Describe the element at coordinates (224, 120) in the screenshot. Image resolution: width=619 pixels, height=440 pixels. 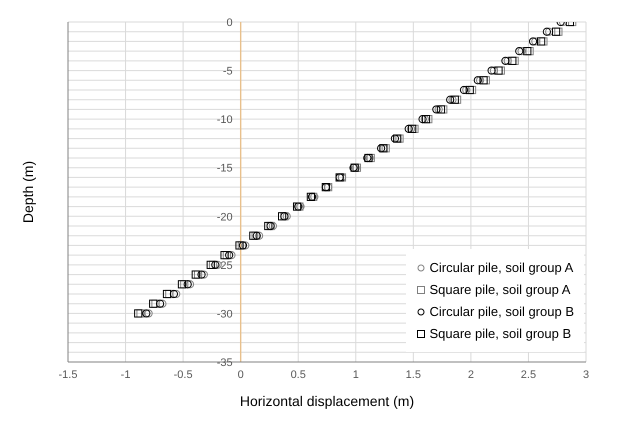
I see `y-tick-label: -10` at that location.